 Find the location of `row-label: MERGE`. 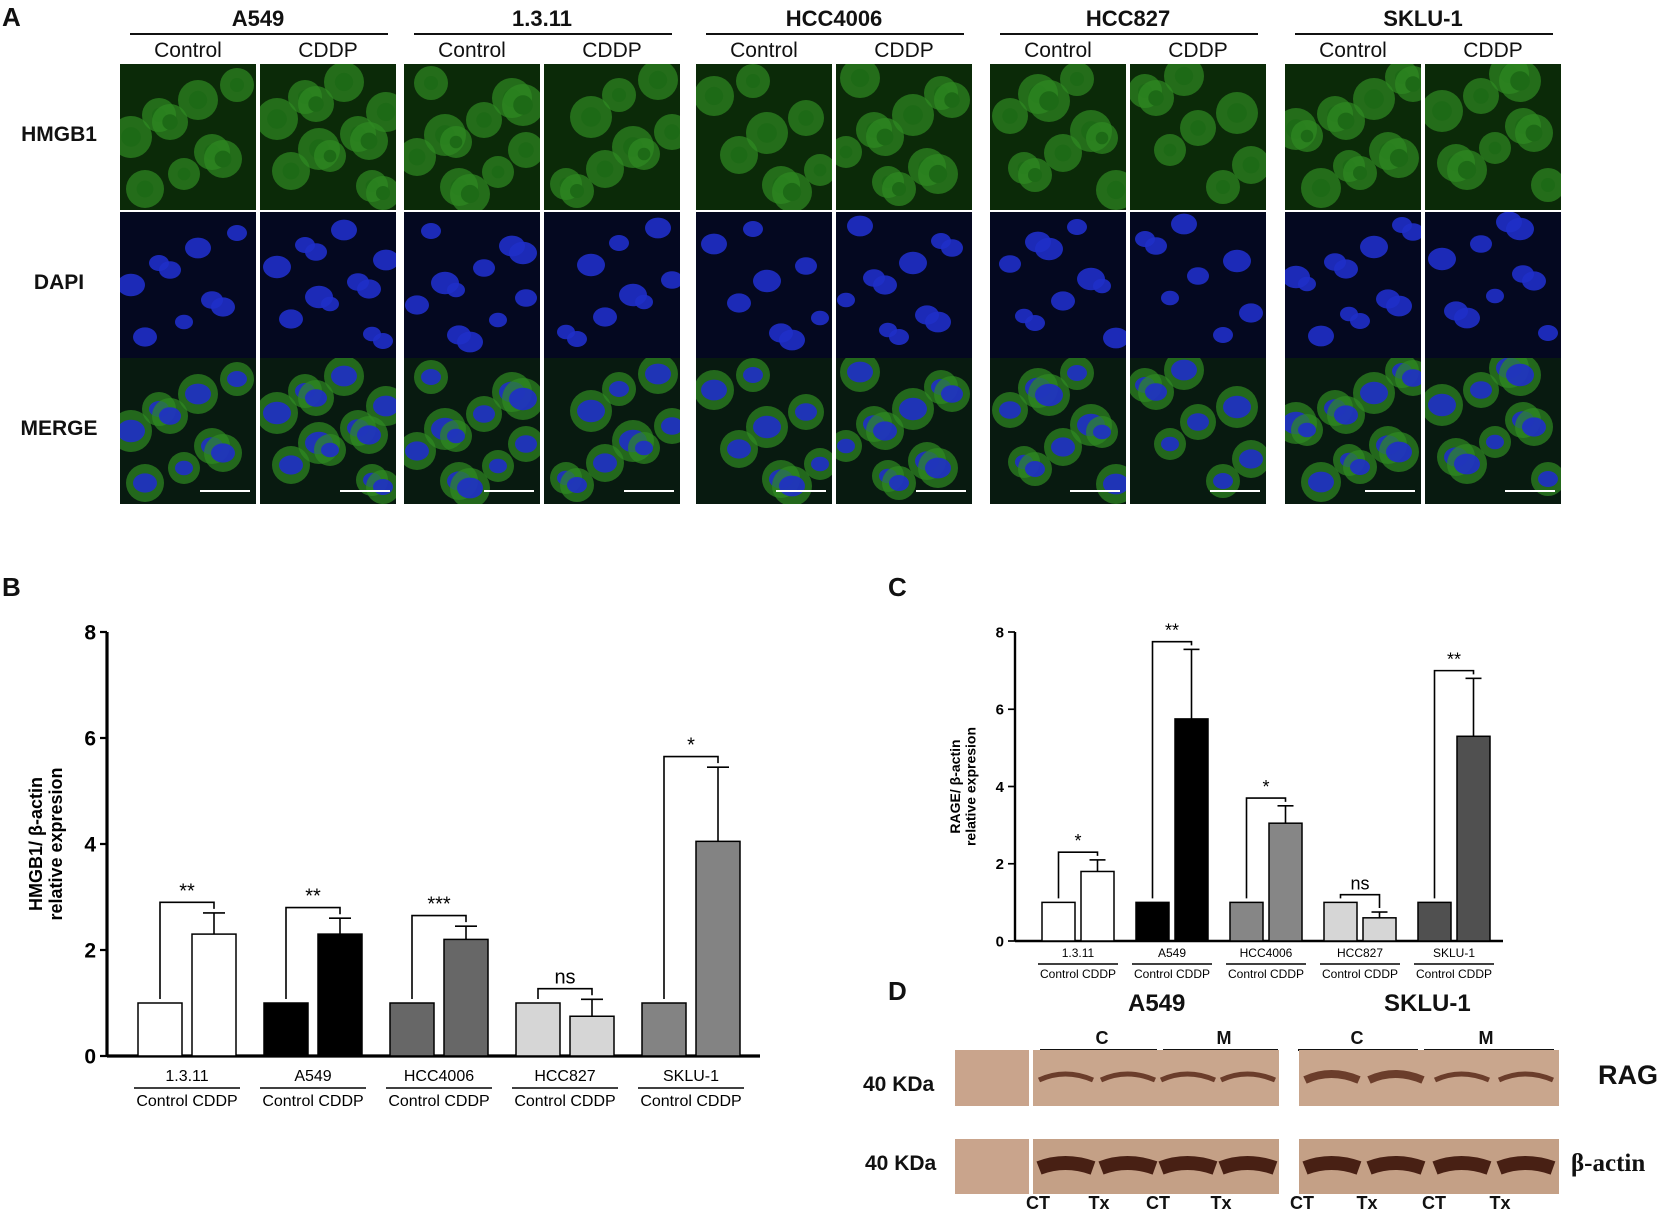

row-label: MERGE is located at coordinates (59, 428).